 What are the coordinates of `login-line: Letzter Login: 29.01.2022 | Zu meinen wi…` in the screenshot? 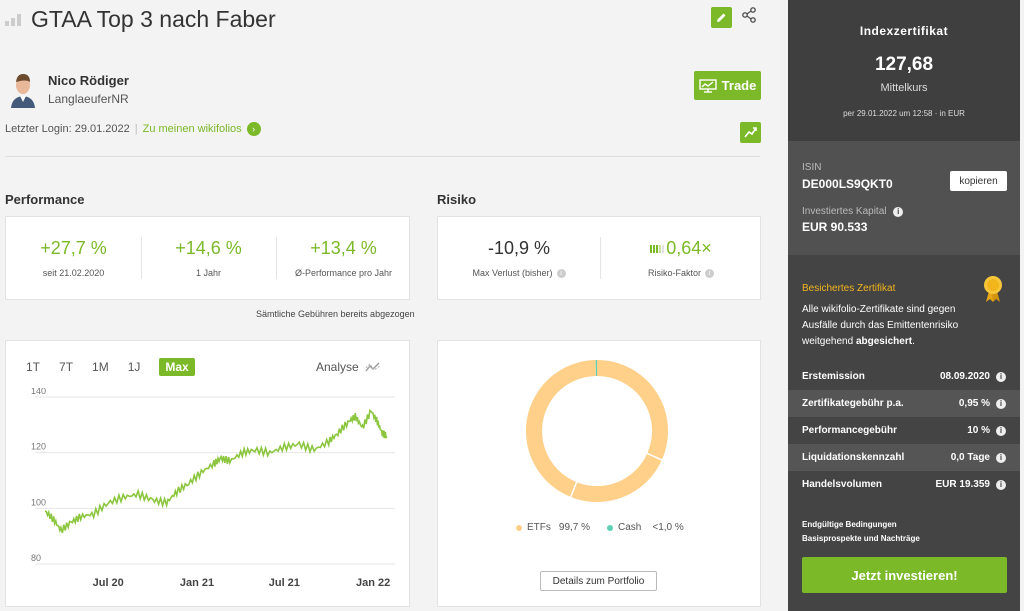 It's located at (133, 129).